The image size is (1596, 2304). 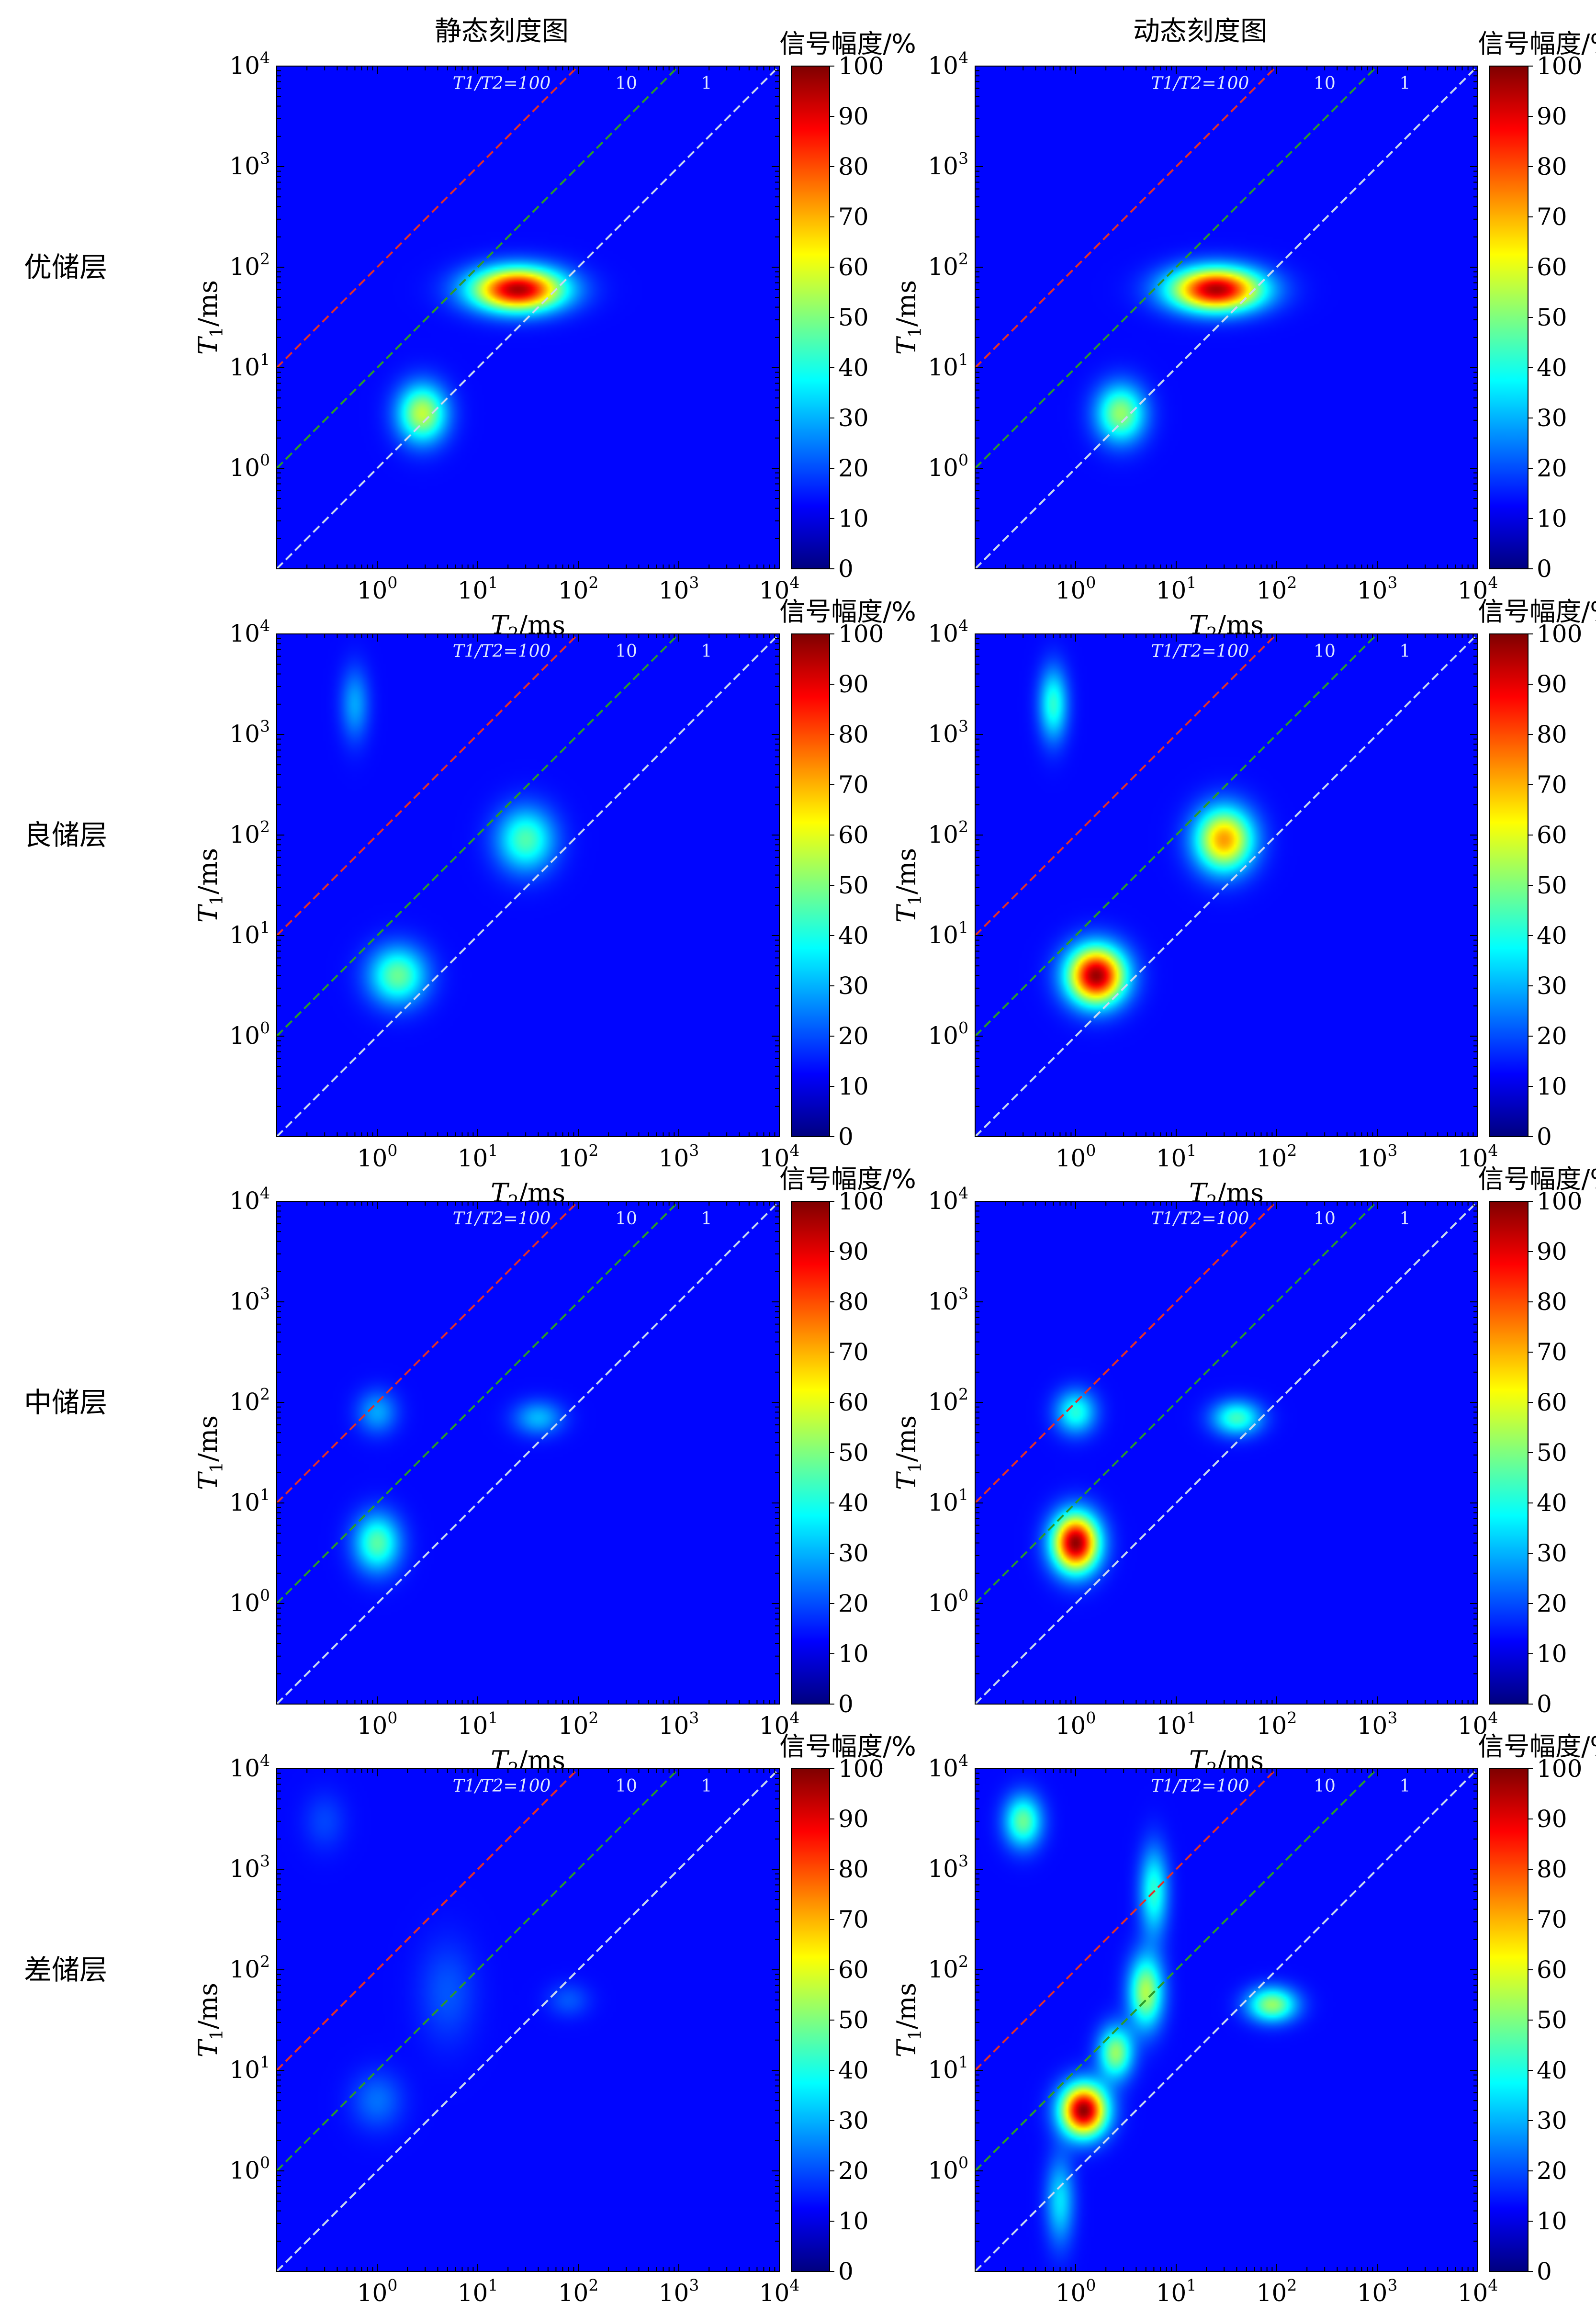 What do you see at coordinates (810, 2020) in the screenshot?
I see `colorbar` at bounding box center [810, 2020].